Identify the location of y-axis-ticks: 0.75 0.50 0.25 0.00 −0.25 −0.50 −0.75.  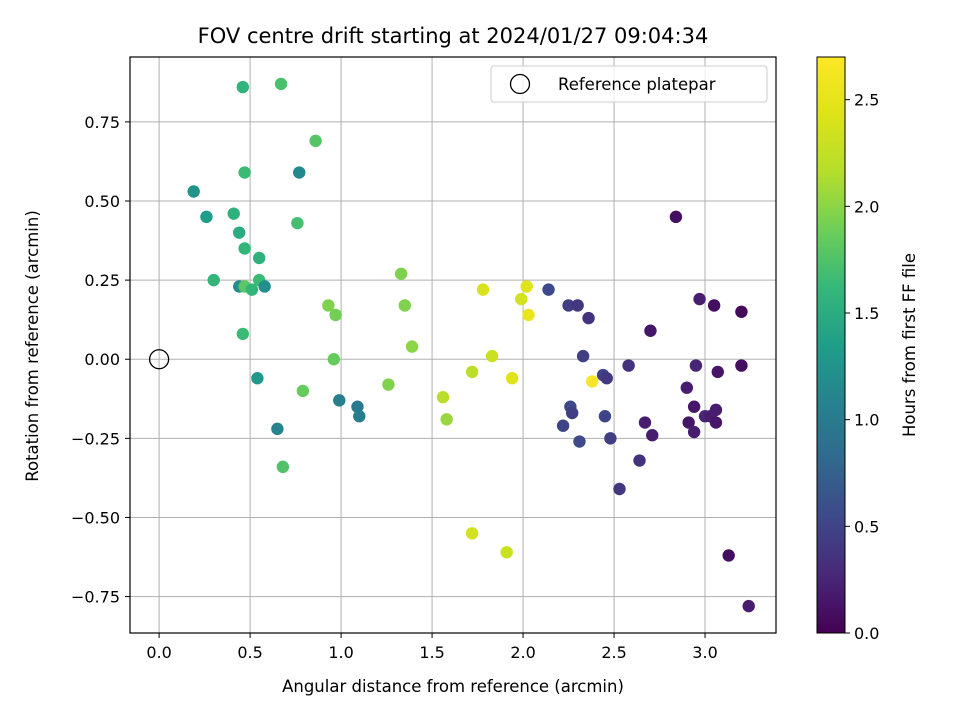
(100, 360).